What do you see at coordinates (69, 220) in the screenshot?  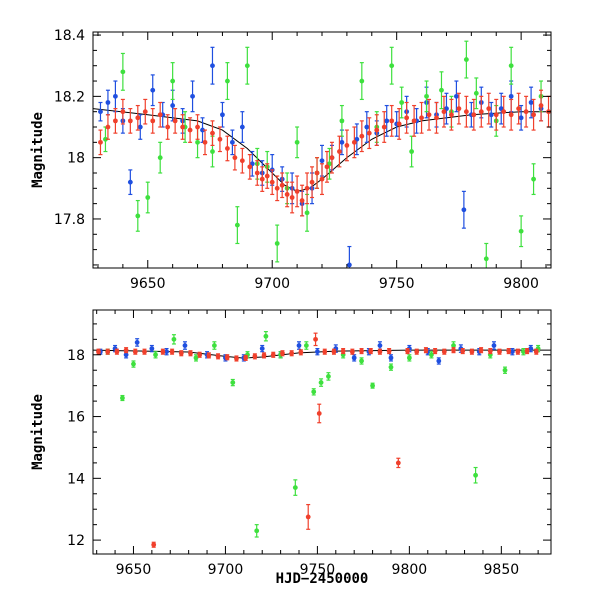 I see `y-tick-label: 17.8` at bounding box center [69, 220].